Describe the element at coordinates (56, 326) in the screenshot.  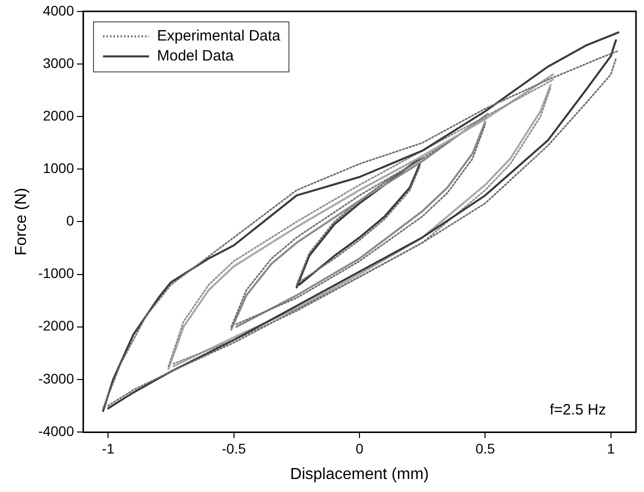
I see `y-tick-label: -2000` at that location.